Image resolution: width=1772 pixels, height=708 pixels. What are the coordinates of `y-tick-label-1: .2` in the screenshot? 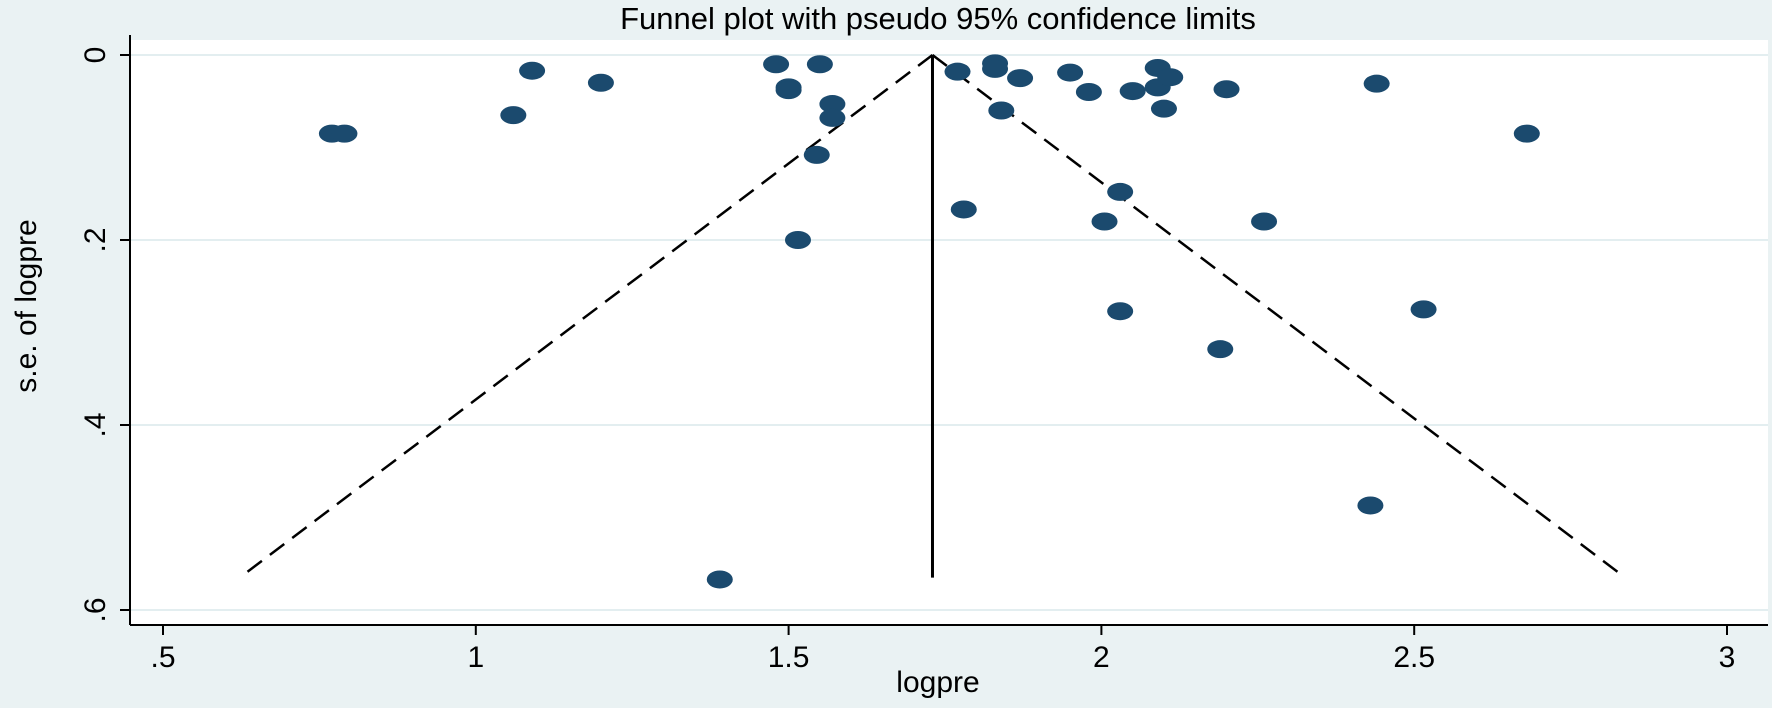 It's located at (95, 239).